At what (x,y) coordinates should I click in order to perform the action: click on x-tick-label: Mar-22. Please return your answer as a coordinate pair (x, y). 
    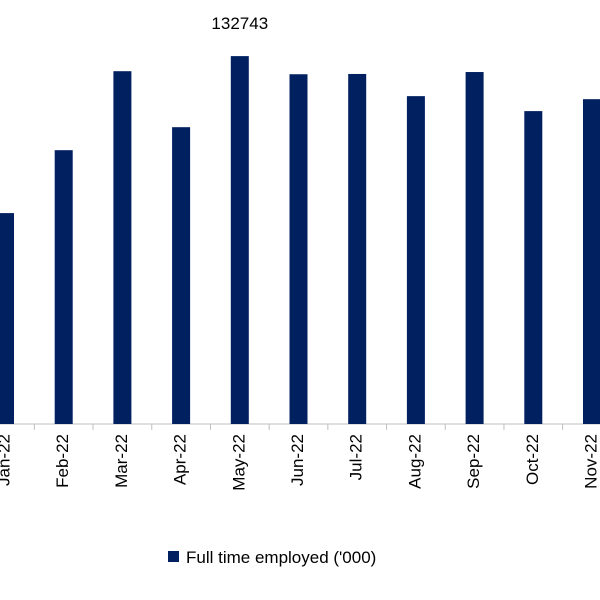
    Looking at the image, I should click on (121, 461).